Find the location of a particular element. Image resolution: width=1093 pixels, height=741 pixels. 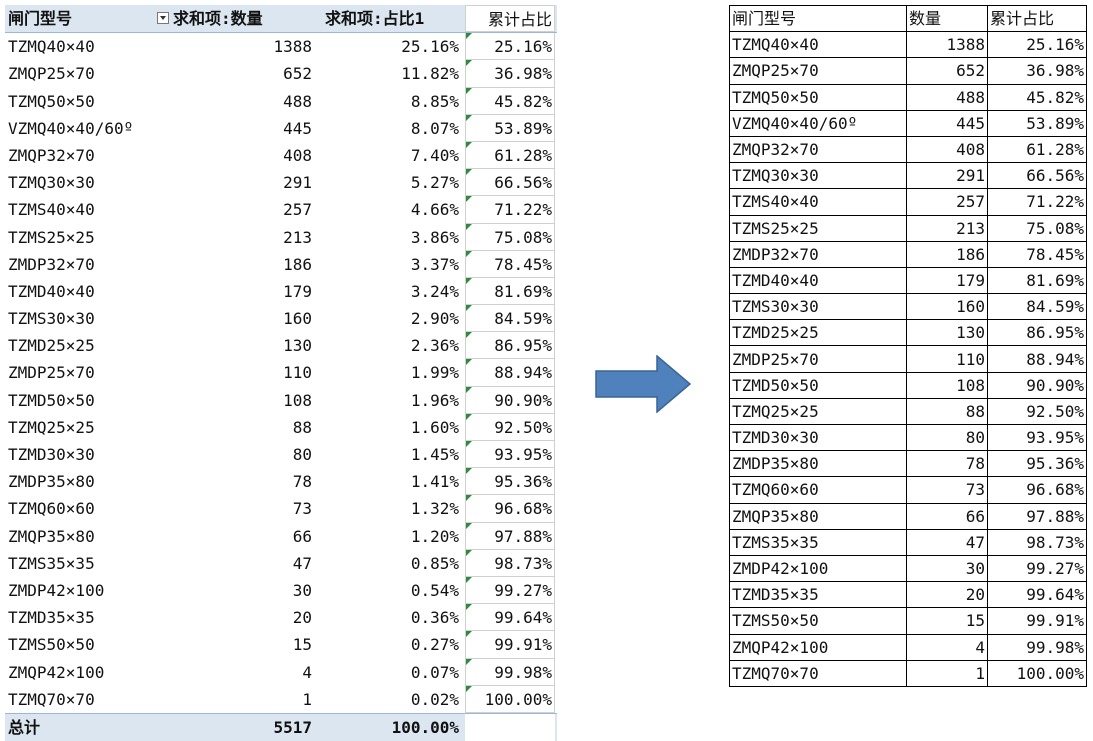

pivot-cell-name: TZMD25×25 is located at coordinates (51, 346).